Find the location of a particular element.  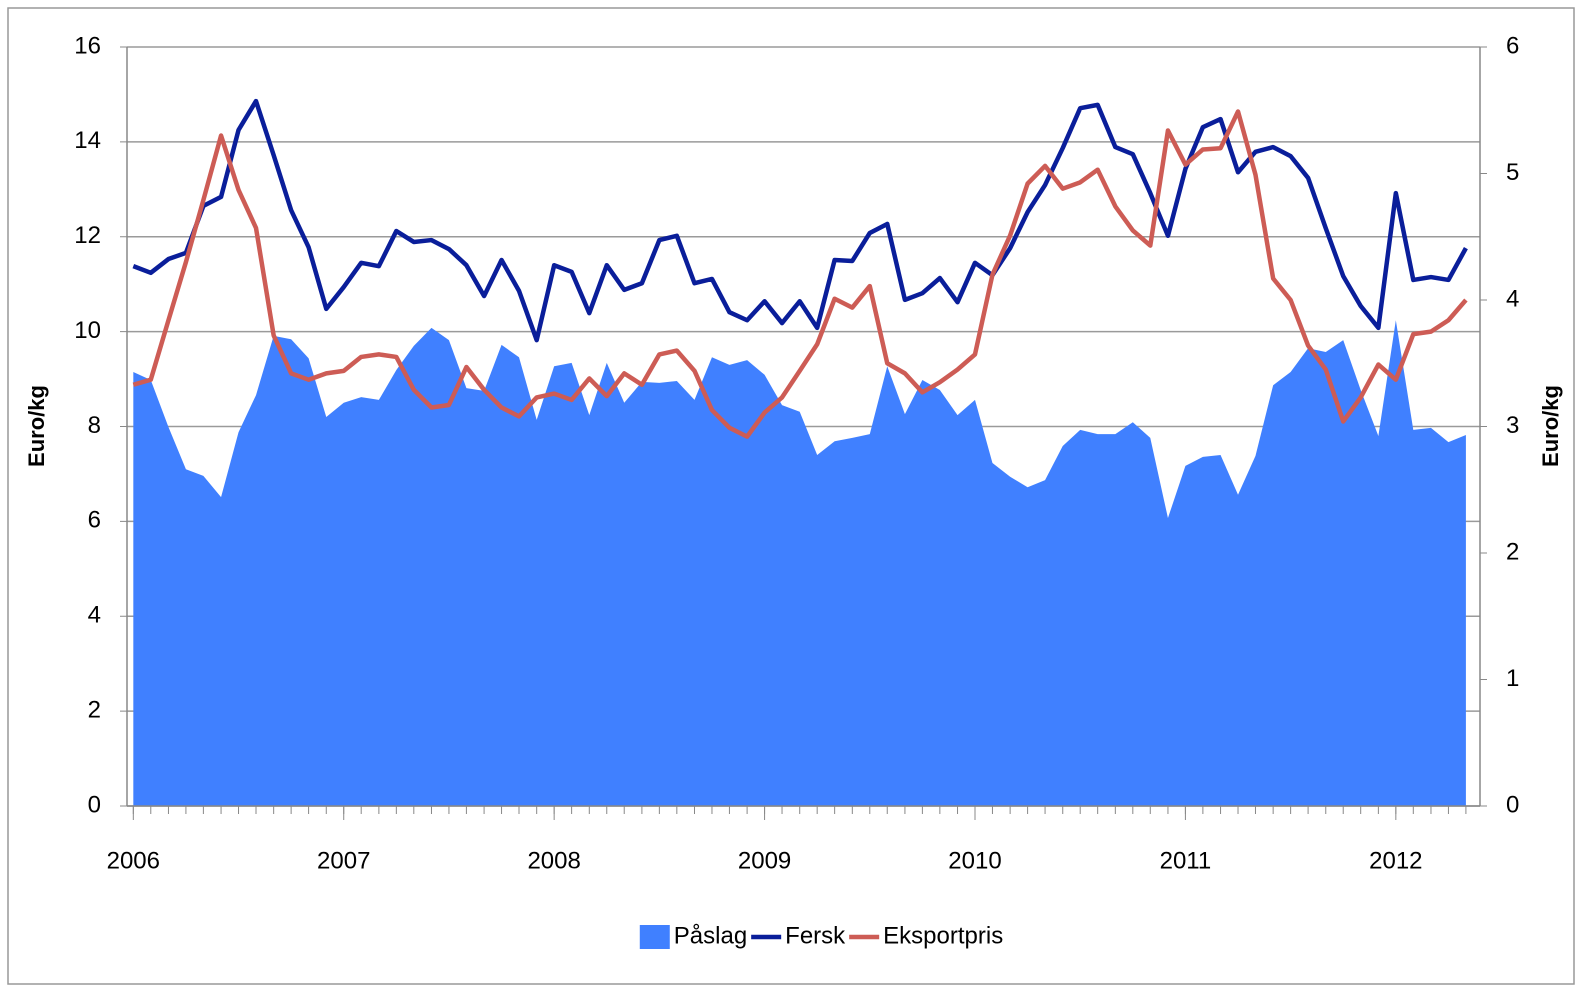

x-tick-label: 2007 is located at coordinates (343, 860).